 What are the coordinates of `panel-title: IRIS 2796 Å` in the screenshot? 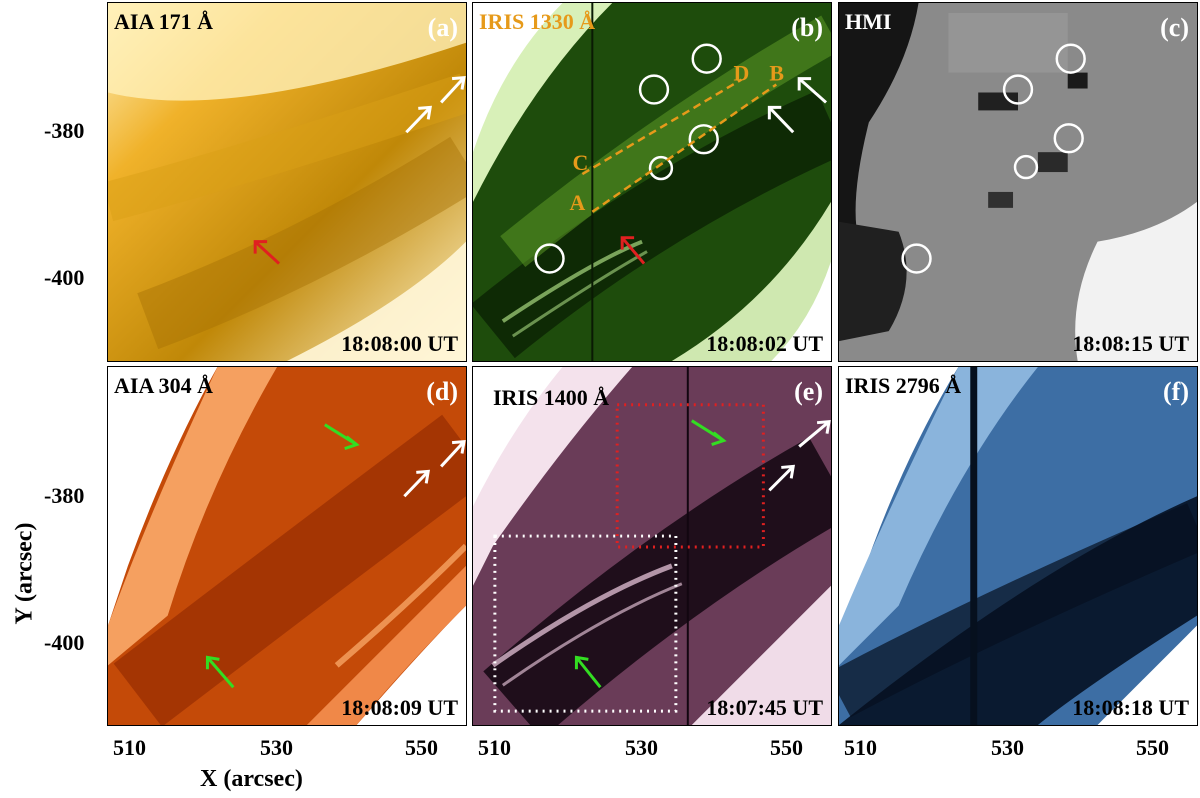 It's located at (903, 385).